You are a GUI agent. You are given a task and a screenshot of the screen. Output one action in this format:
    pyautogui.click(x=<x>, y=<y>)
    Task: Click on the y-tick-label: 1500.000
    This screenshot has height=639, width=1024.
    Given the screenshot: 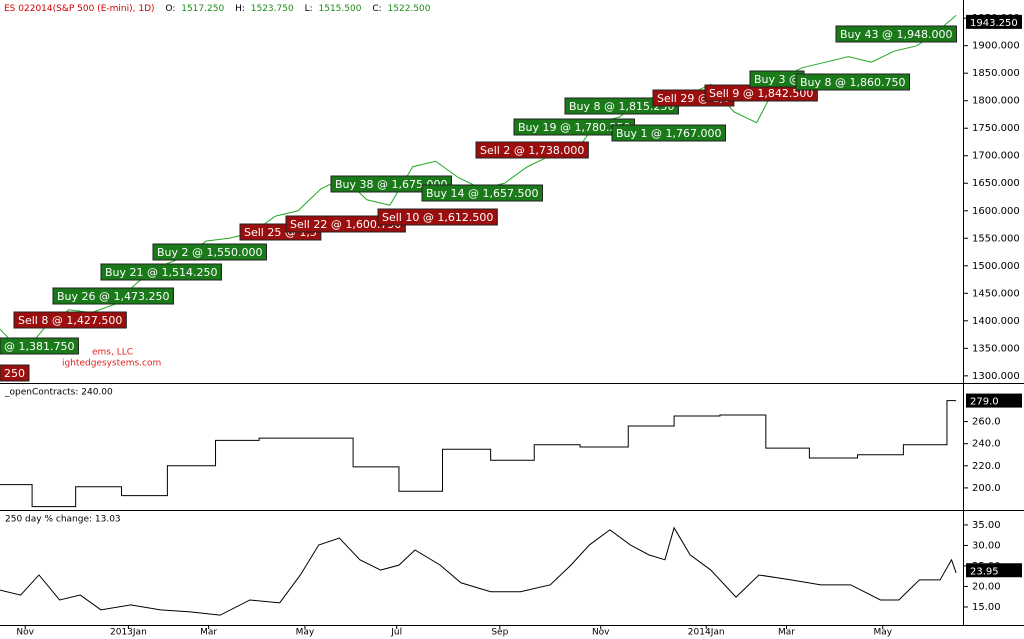 What is the action you would take?
    pyautogui.click(x=996, y=266)
    